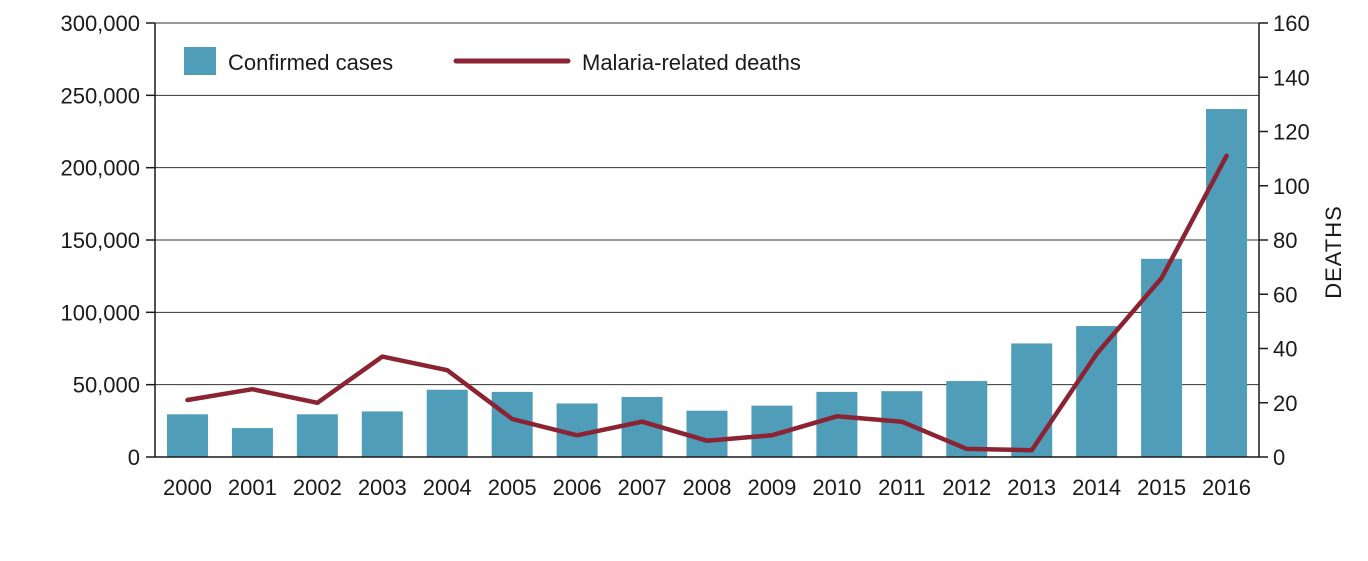 This screenshot has height=561, width=1368. I want to click on x-tick-label: 2014, so click(1096, 487).